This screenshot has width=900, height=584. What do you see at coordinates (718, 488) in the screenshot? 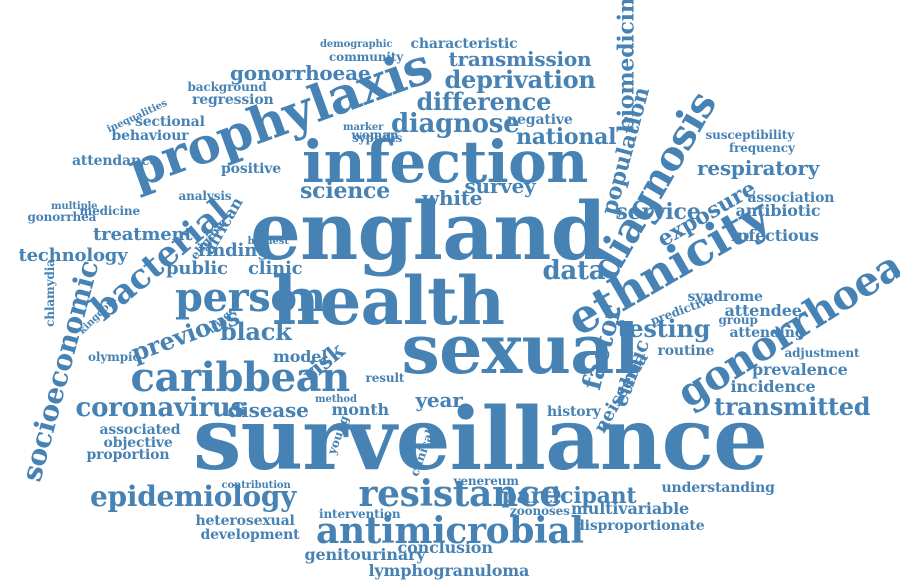
I see `word: understanding` at bounding box center [718, 488].